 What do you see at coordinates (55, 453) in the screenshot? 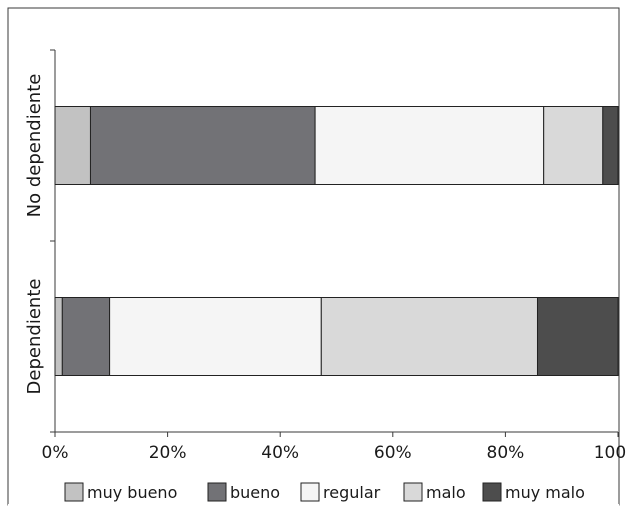
I see `x-tick-label: 0%` at bounding box center [55, 453].